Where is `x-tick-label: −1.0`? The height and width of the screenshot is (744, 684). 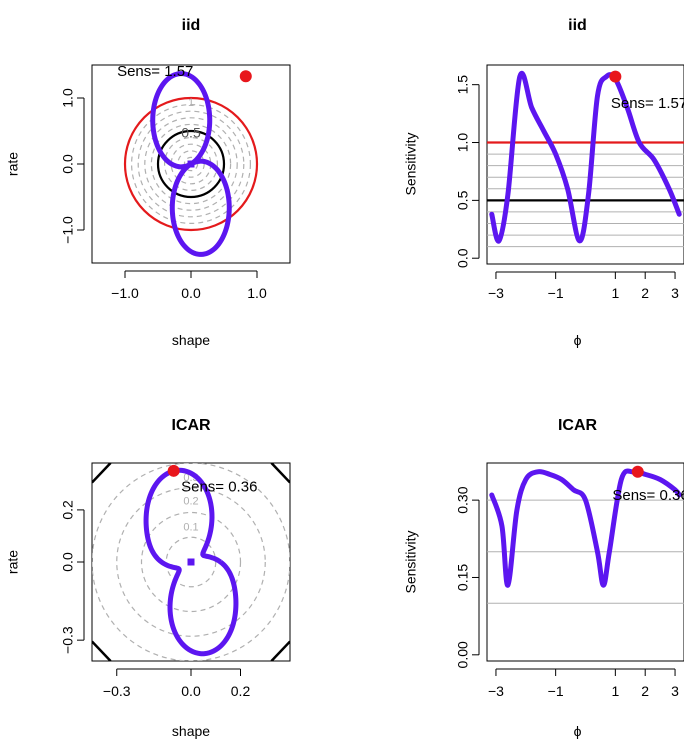 x-tick-label: −1.0 is located at coordinates (125, 293).